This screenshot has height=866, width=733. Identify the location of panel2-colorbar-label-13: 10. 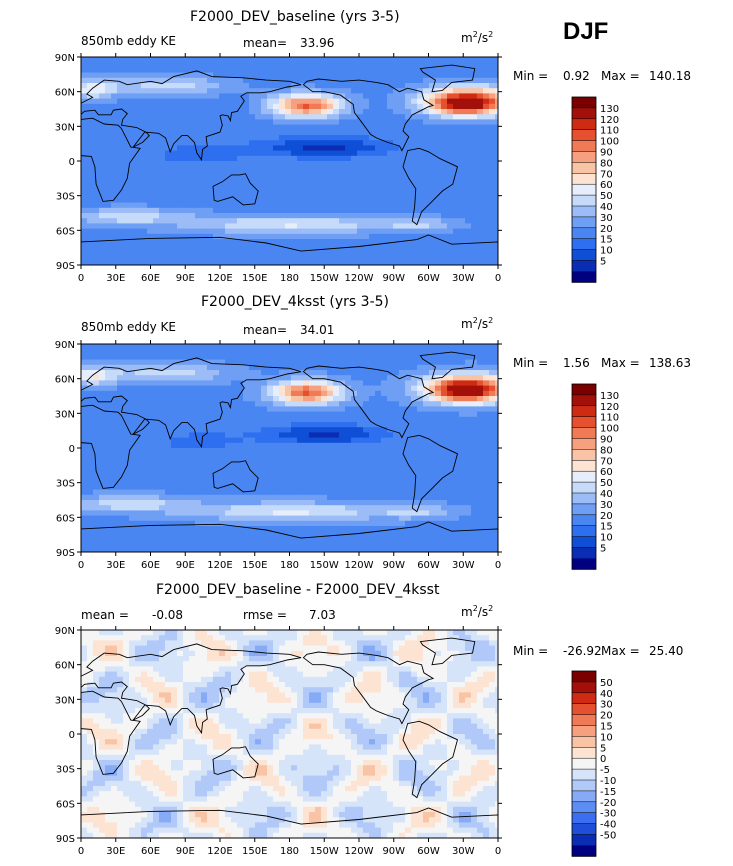
(606, 538).